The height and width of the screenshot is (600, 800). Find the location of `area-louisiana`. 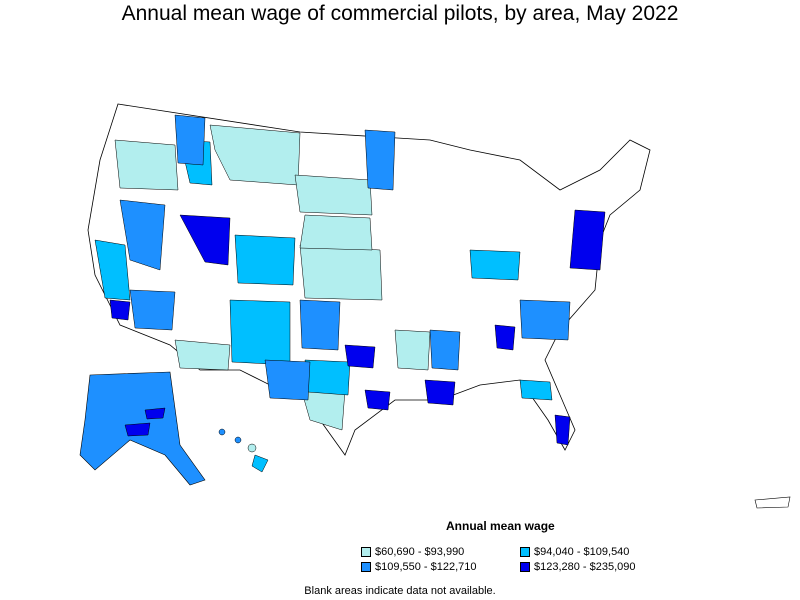

area-louisiana is located at coordinates (440, 392).